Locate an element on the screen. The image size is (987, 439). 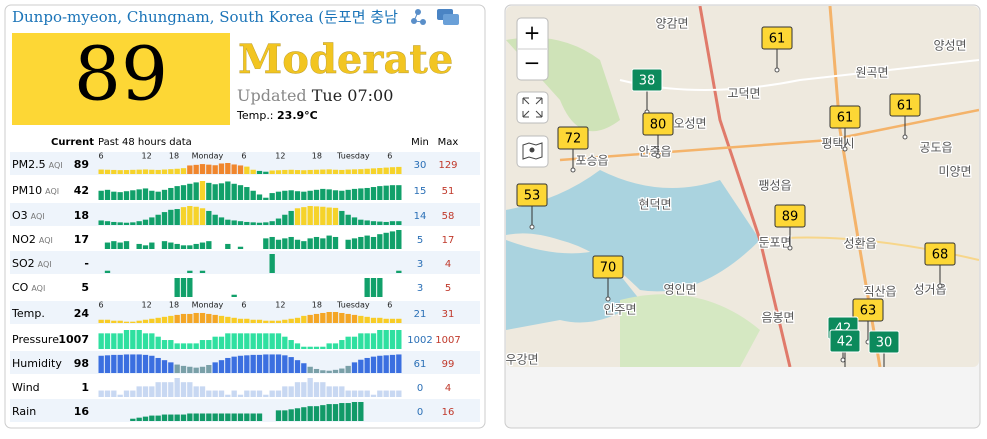
place-label: 안중읍 is located at coordinates (654, 152).